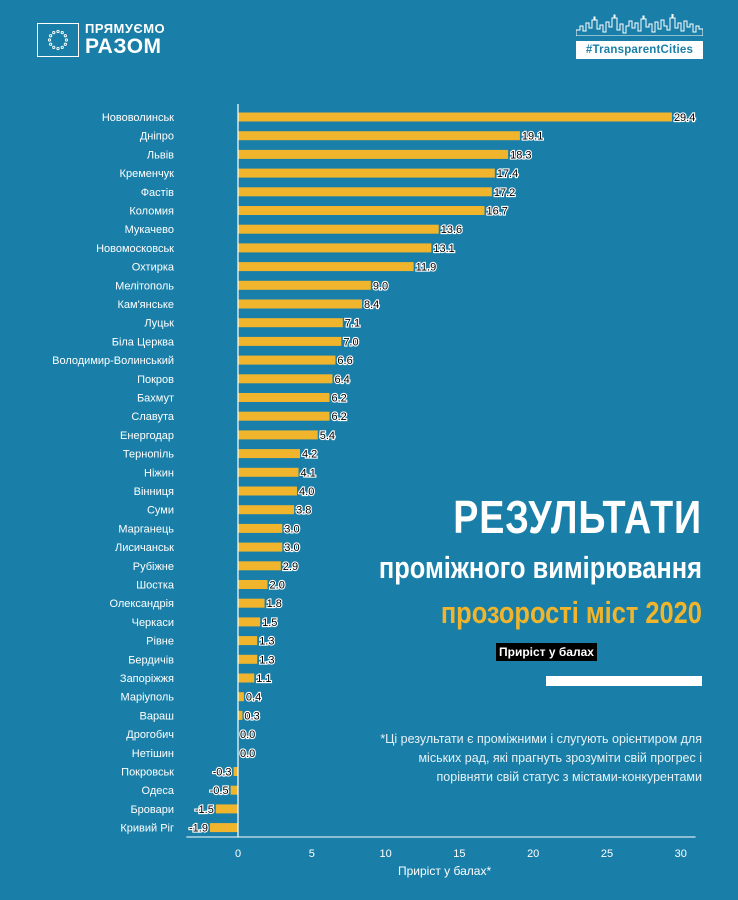 This screenshot has height=900, width=738. What do you see at coordinates (624, 681) in the screenshot?
I see `legend-swatch-bar` at bounding box center [624, 681].